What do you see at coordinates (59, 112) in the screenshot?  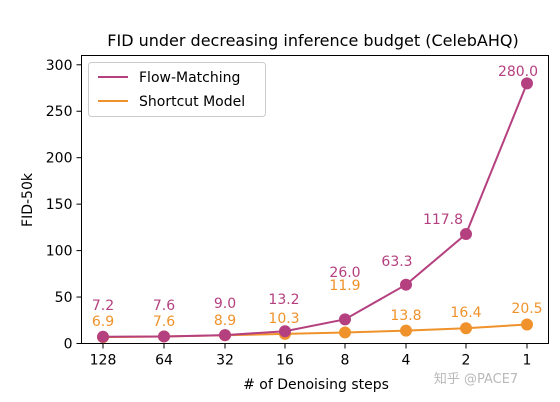 I see `y-tick-label: 250` at bounding box center [59, 112].